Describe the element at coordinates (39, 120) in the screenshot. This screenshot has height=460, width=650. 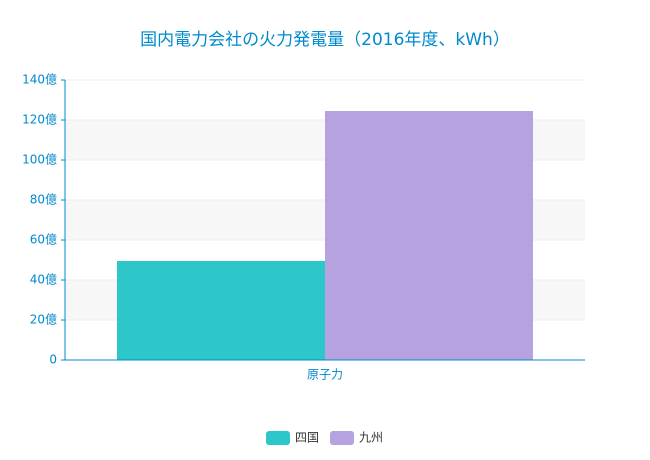
I see `y-tick-label: 120億` at that location.